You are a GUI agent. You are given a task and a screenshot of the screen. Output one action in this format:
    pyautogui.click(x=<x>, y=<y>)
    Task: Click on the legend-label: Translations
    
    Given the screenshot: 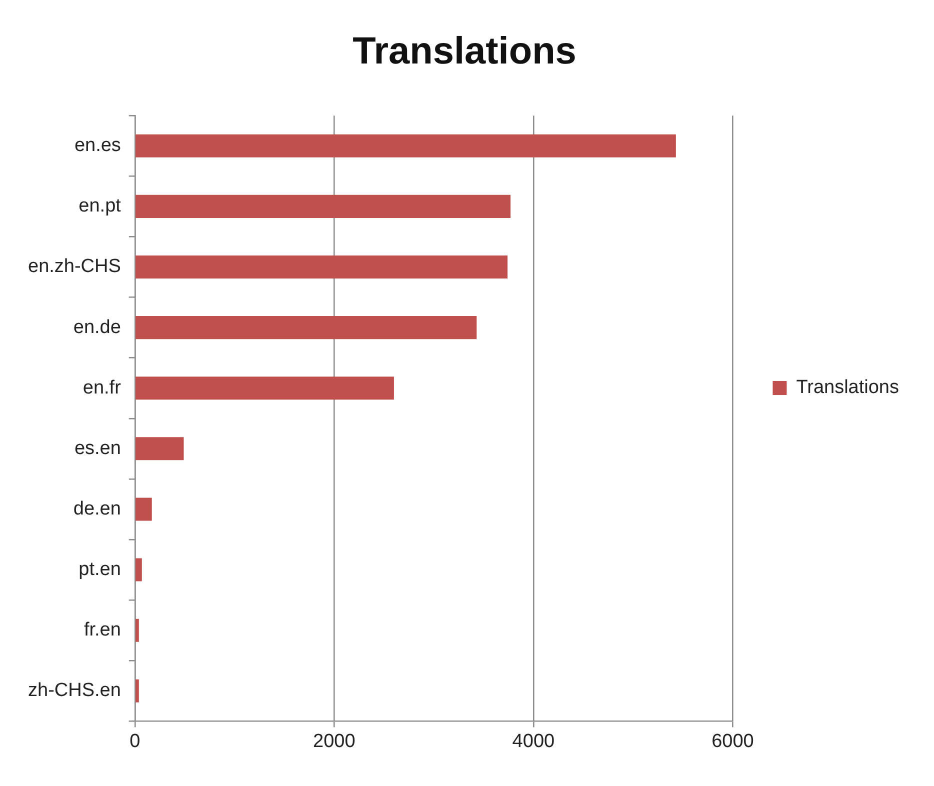 What is the action you would take?
    pyautogui.click(x=848, y=387)
    